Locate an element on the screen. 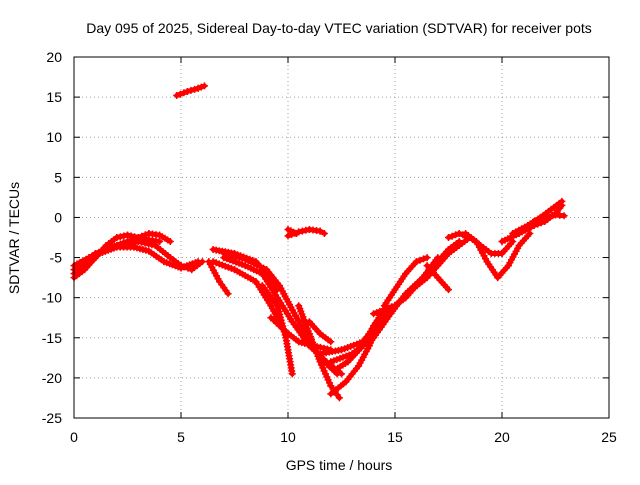 The width and height of the screenshot is (640, 485). x-tick-label: 5 is located at coordinates (181, 437).